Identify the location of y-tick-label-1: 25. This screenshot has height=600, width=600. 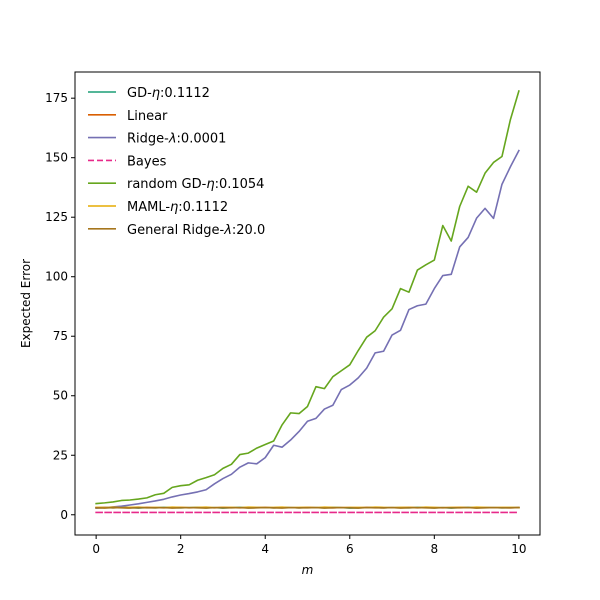
(60, 455).